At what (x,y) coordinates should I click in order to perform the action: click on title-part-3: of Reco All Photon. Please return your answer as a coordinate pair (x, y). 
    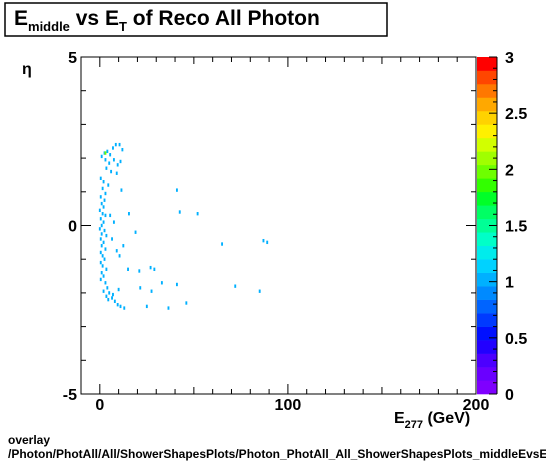
    Looking at the image, I should click on (223, 18).